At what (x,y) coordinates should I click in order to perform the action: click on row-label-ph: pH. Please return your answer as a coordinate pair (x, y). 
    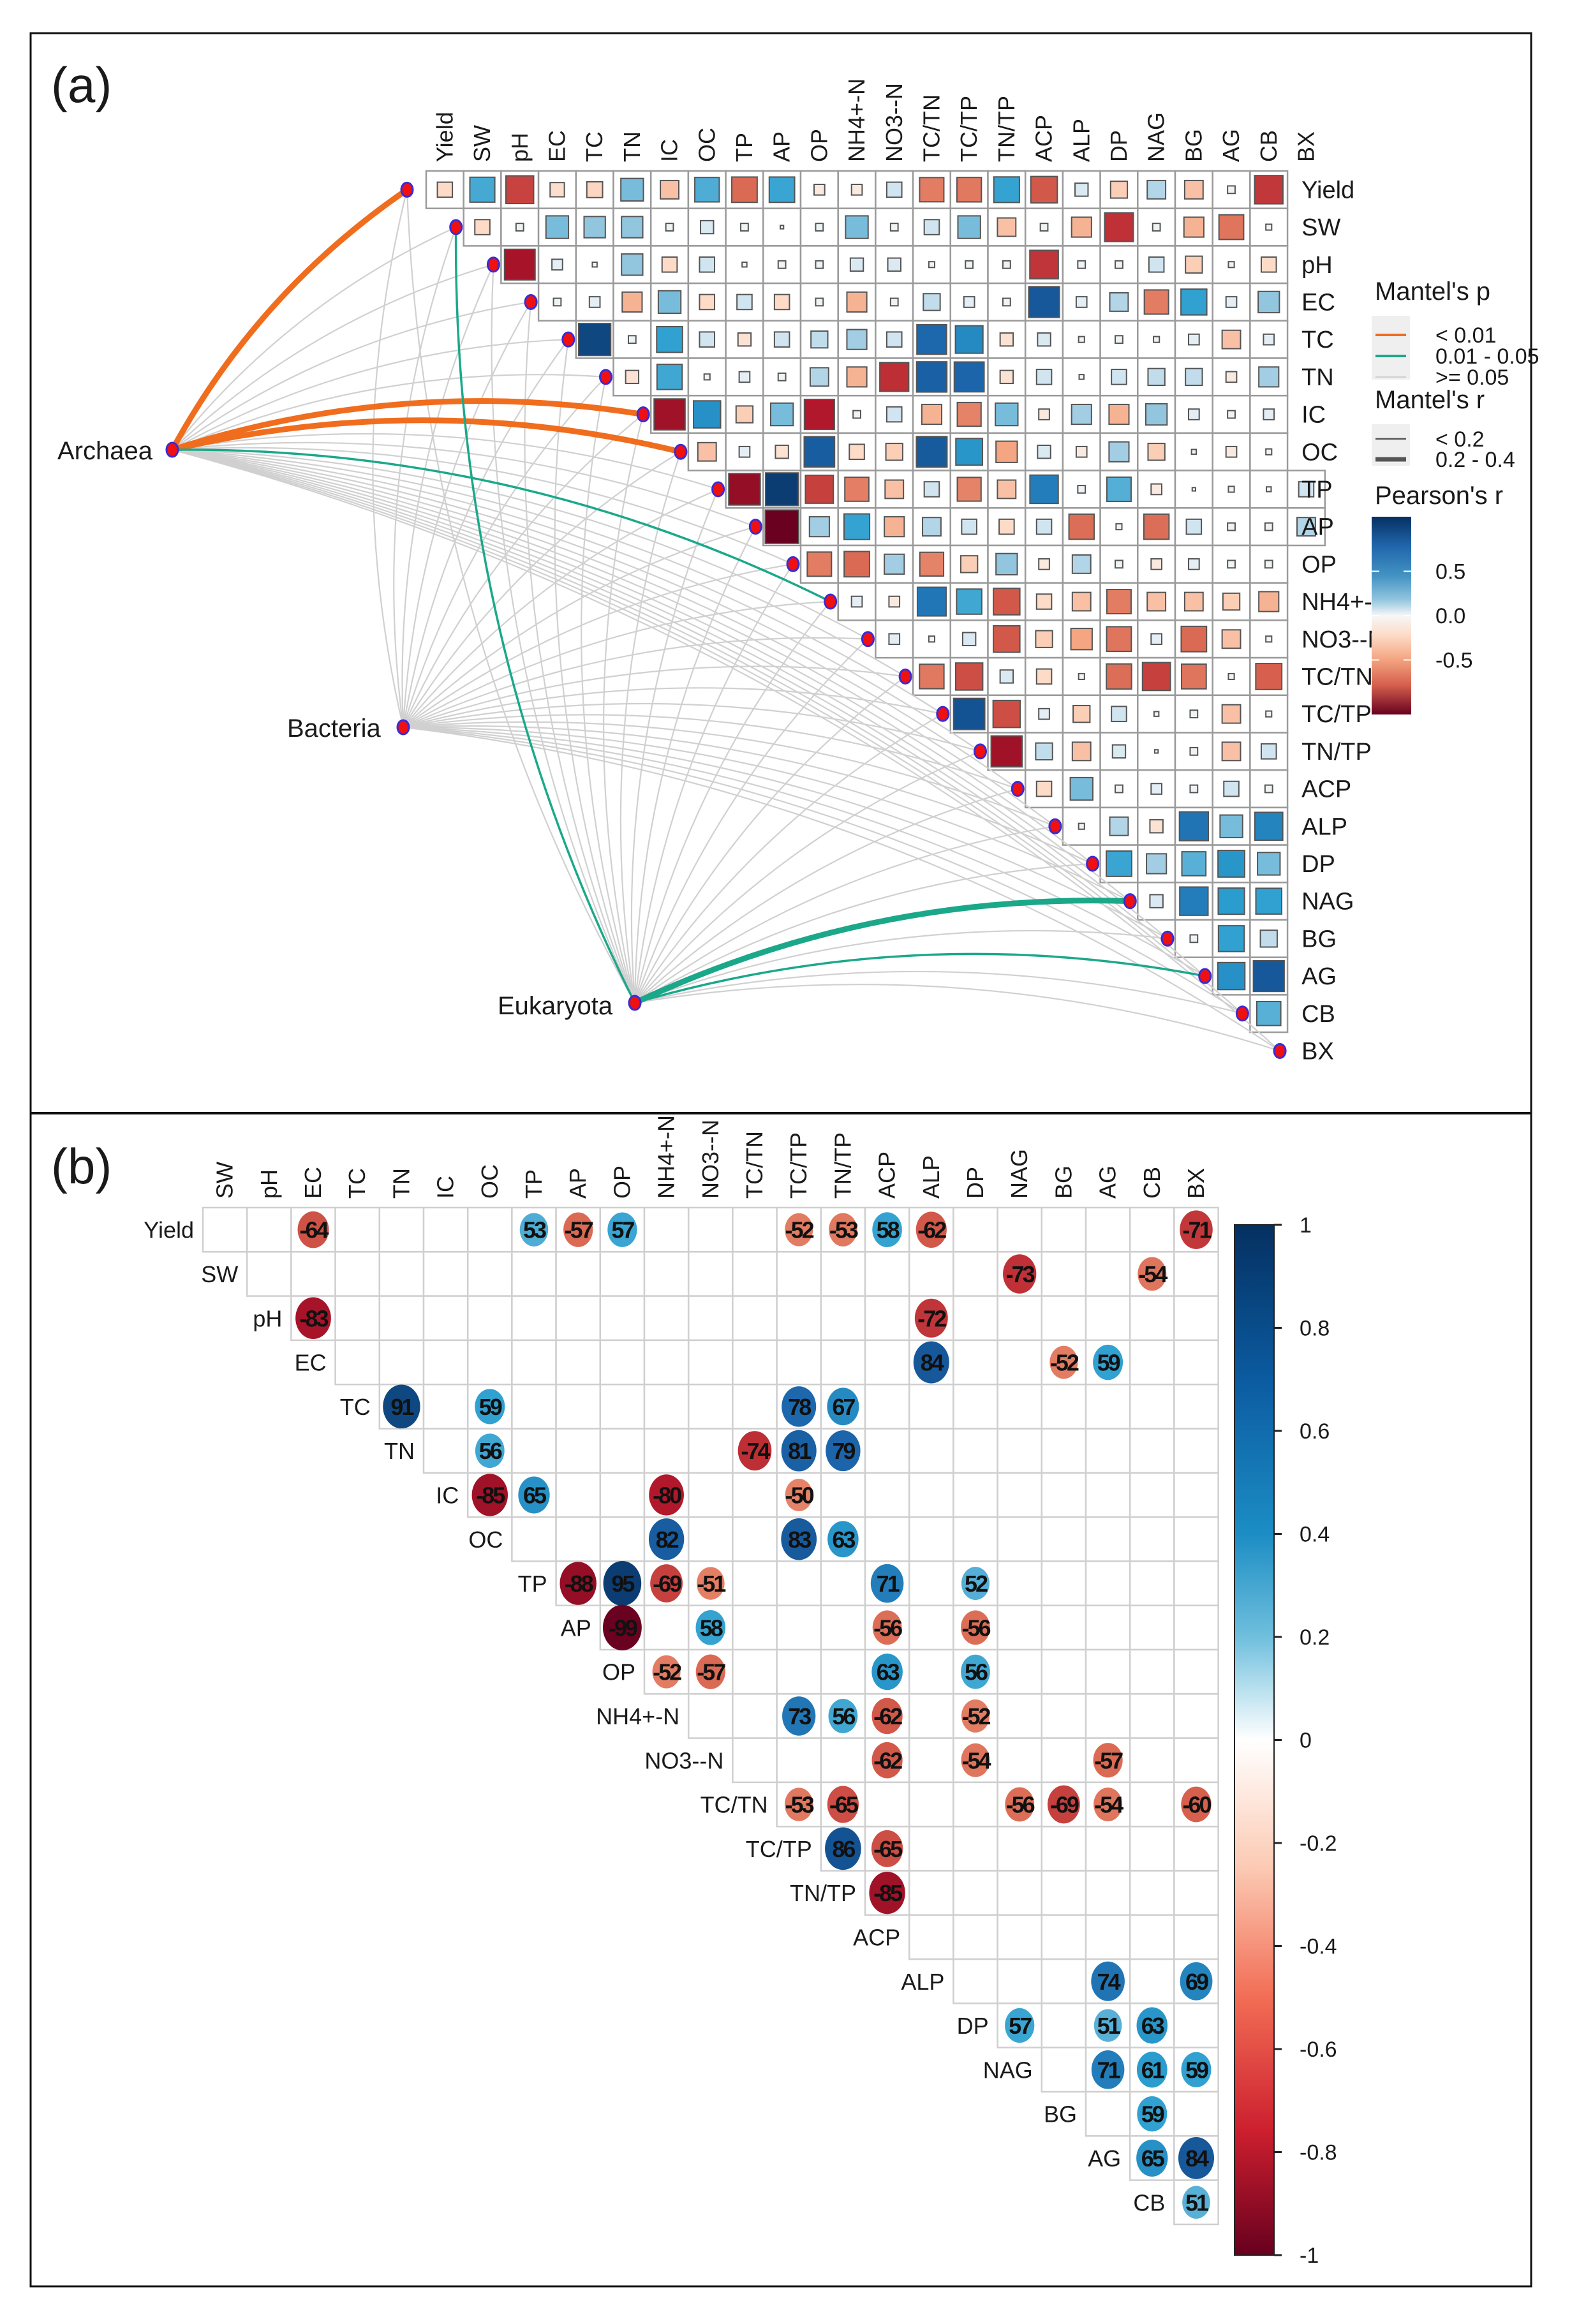
    Looking at the image, I should click on (267, 1318).